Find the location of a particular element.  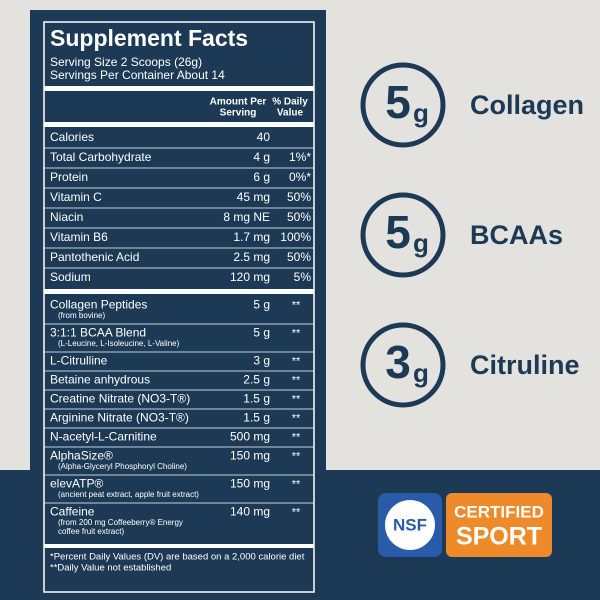

nutrient-dv: 0%* is located at coordinates (300, 177).